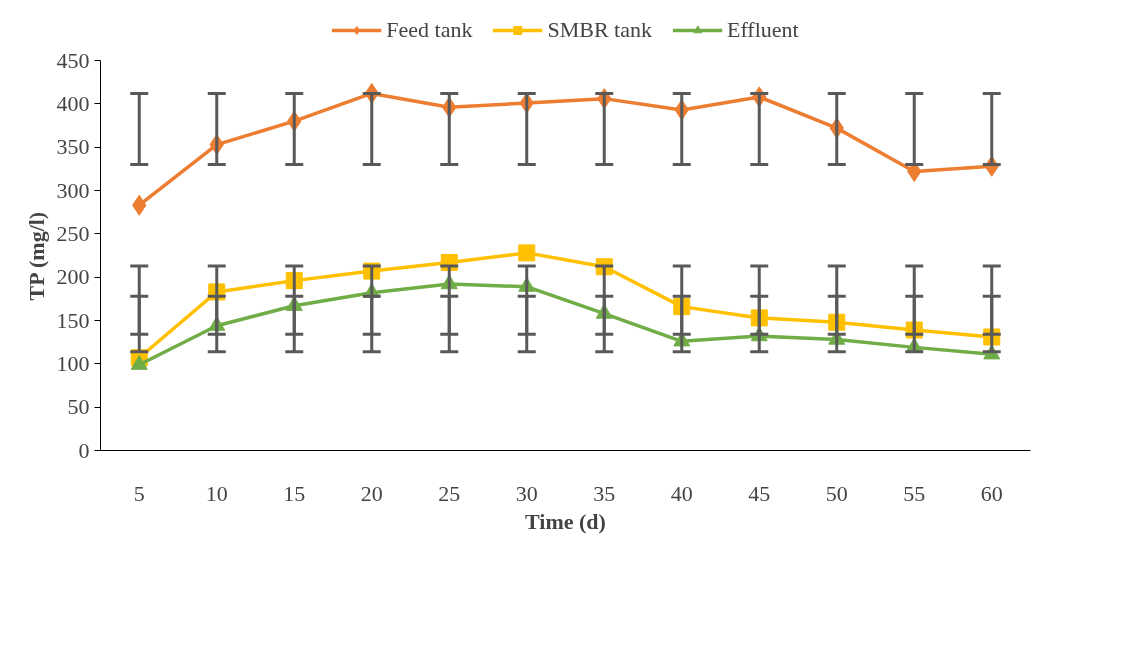 Image resolution: width=1148 pixels, height=647 pixels. Describe the element at coordinates (73, 103) in the screenshot. I see `y-tick-label: 400` at that location.